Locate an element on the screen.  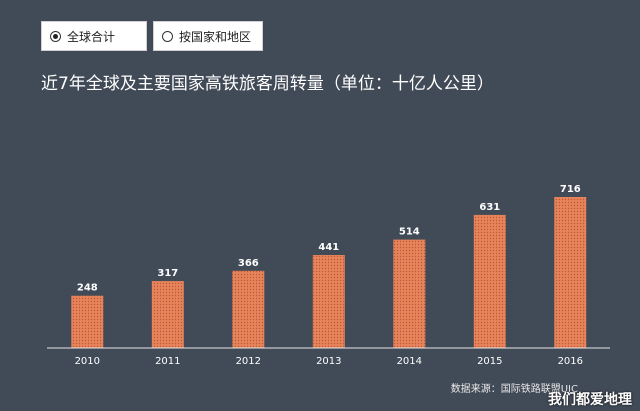
tick-label-2012: 2012 is located at coordinates (248, 361).